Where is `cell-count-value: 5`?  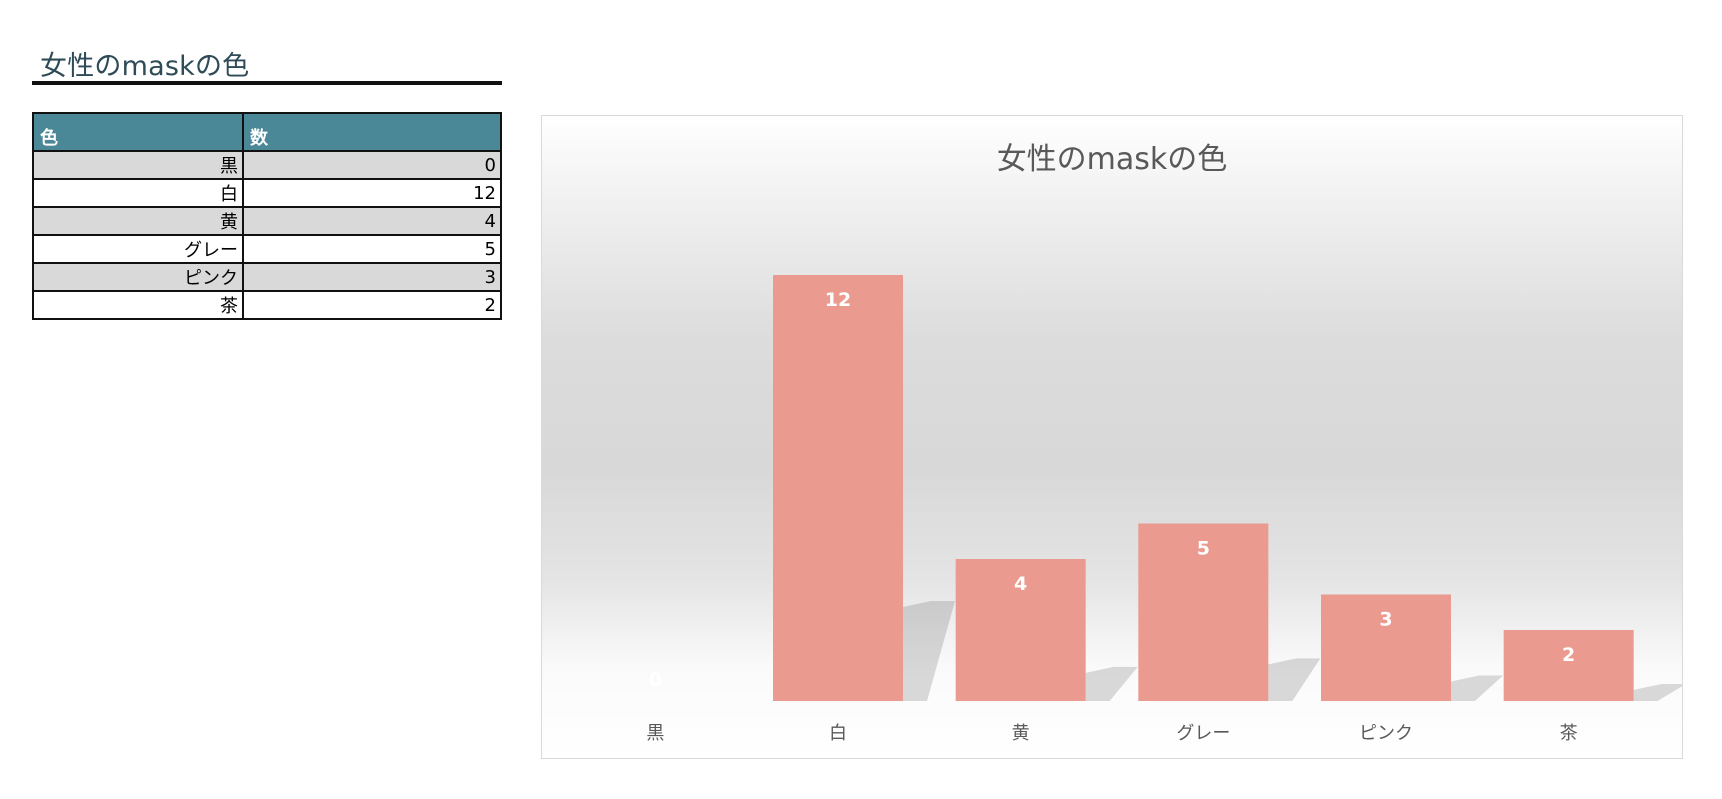
cell-count-value: 5 is located at coordinates (372, 249).